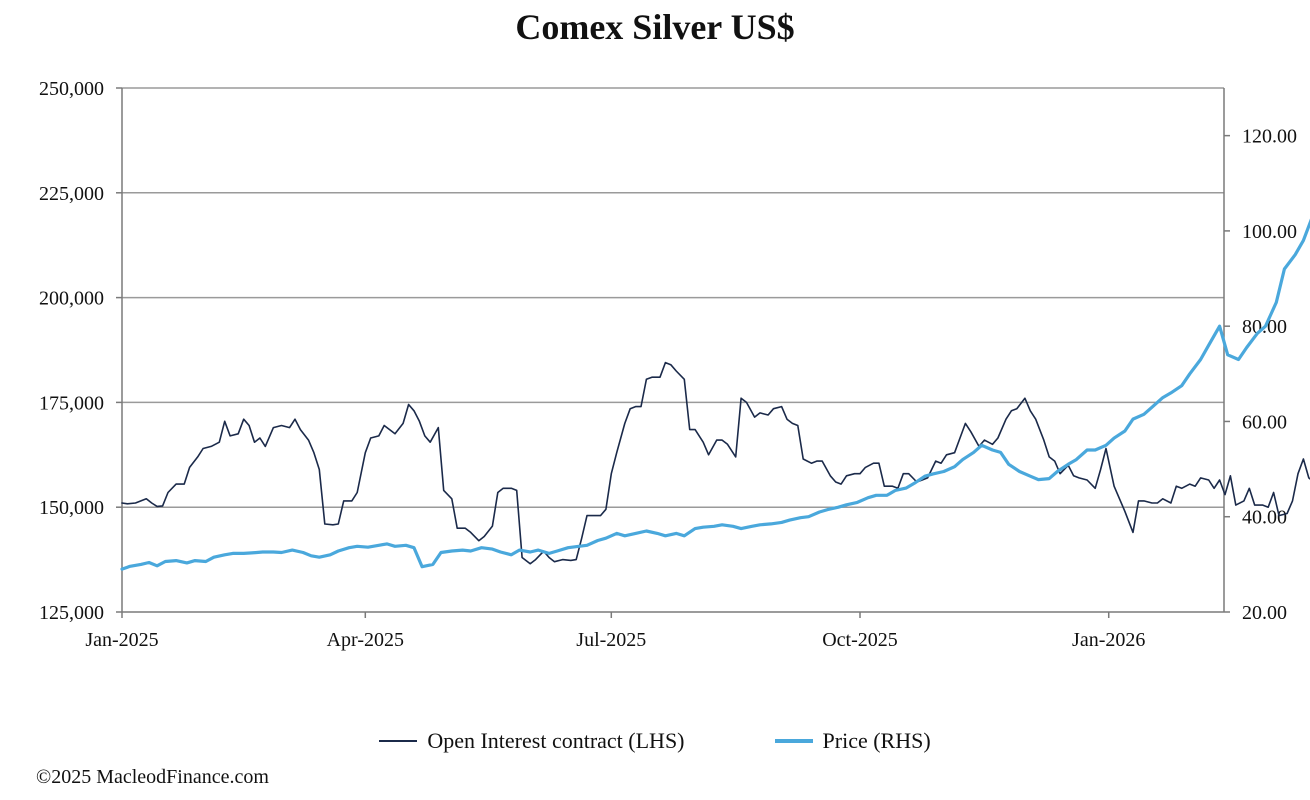  What do you see at coordinates (1269, 232) in the screenshot?
I see `y-right-tick-label: 100.00` at bounding box center [1269, 232].